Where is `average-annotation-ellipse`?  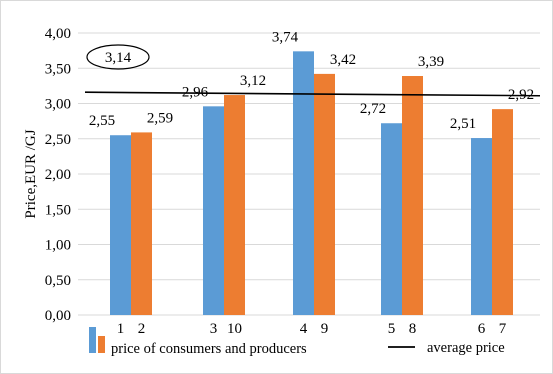 average-annotation-ellipse is located at coordinates (118, 57).